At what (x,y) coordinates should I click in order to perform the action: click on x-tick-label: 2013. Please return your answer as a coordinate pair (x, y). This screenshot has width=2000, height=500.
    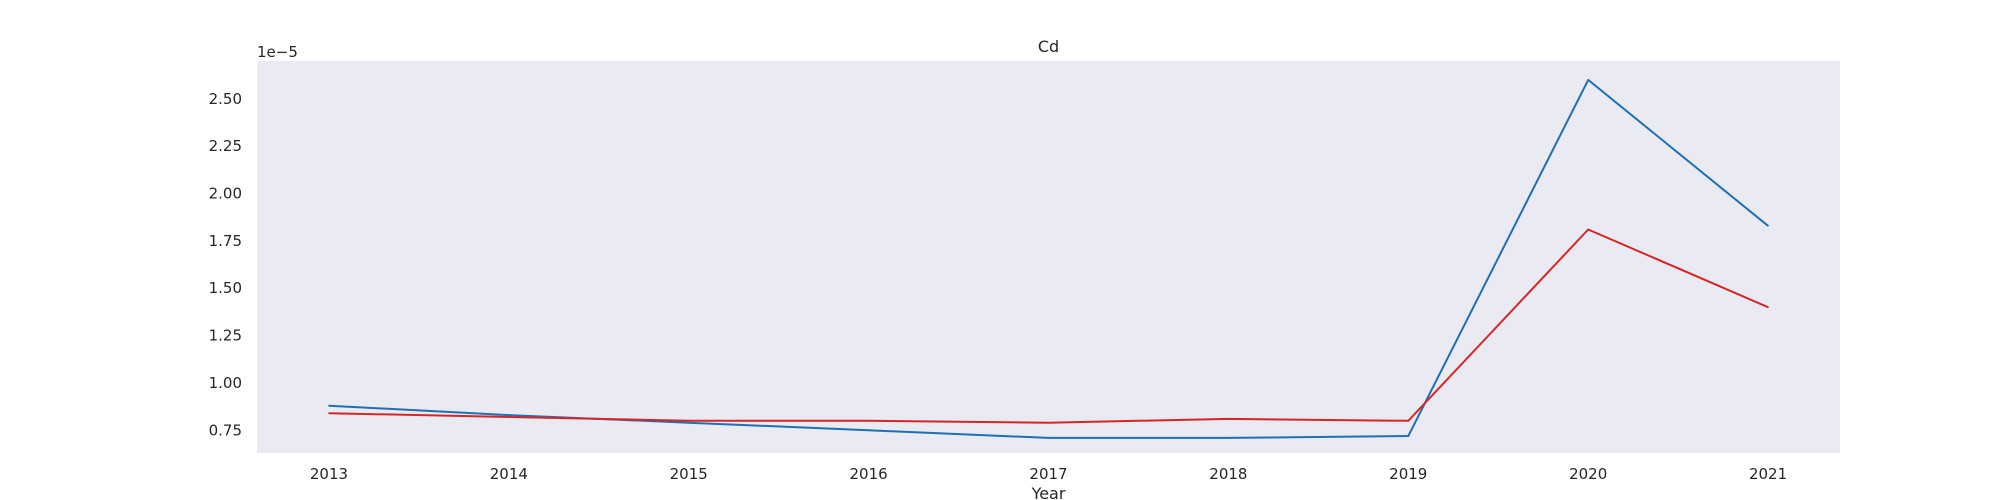
    Looking at the image, I should click on (329, 474).